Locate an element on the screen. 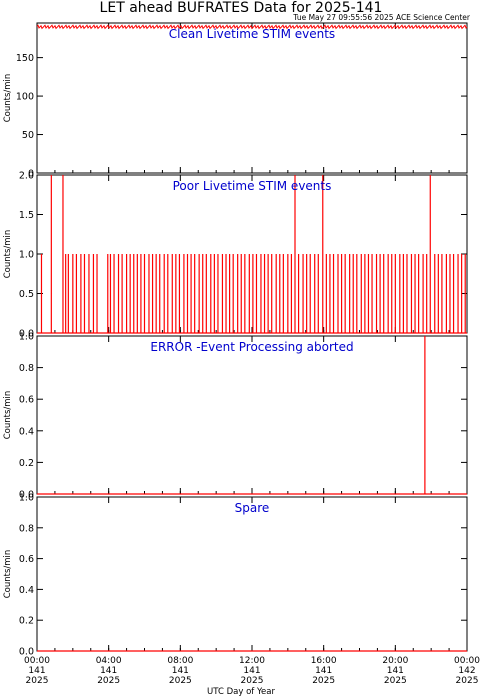 This screenshot has height=700, width=482. y-tick-label: 0 is located at coordinates (31, 174).